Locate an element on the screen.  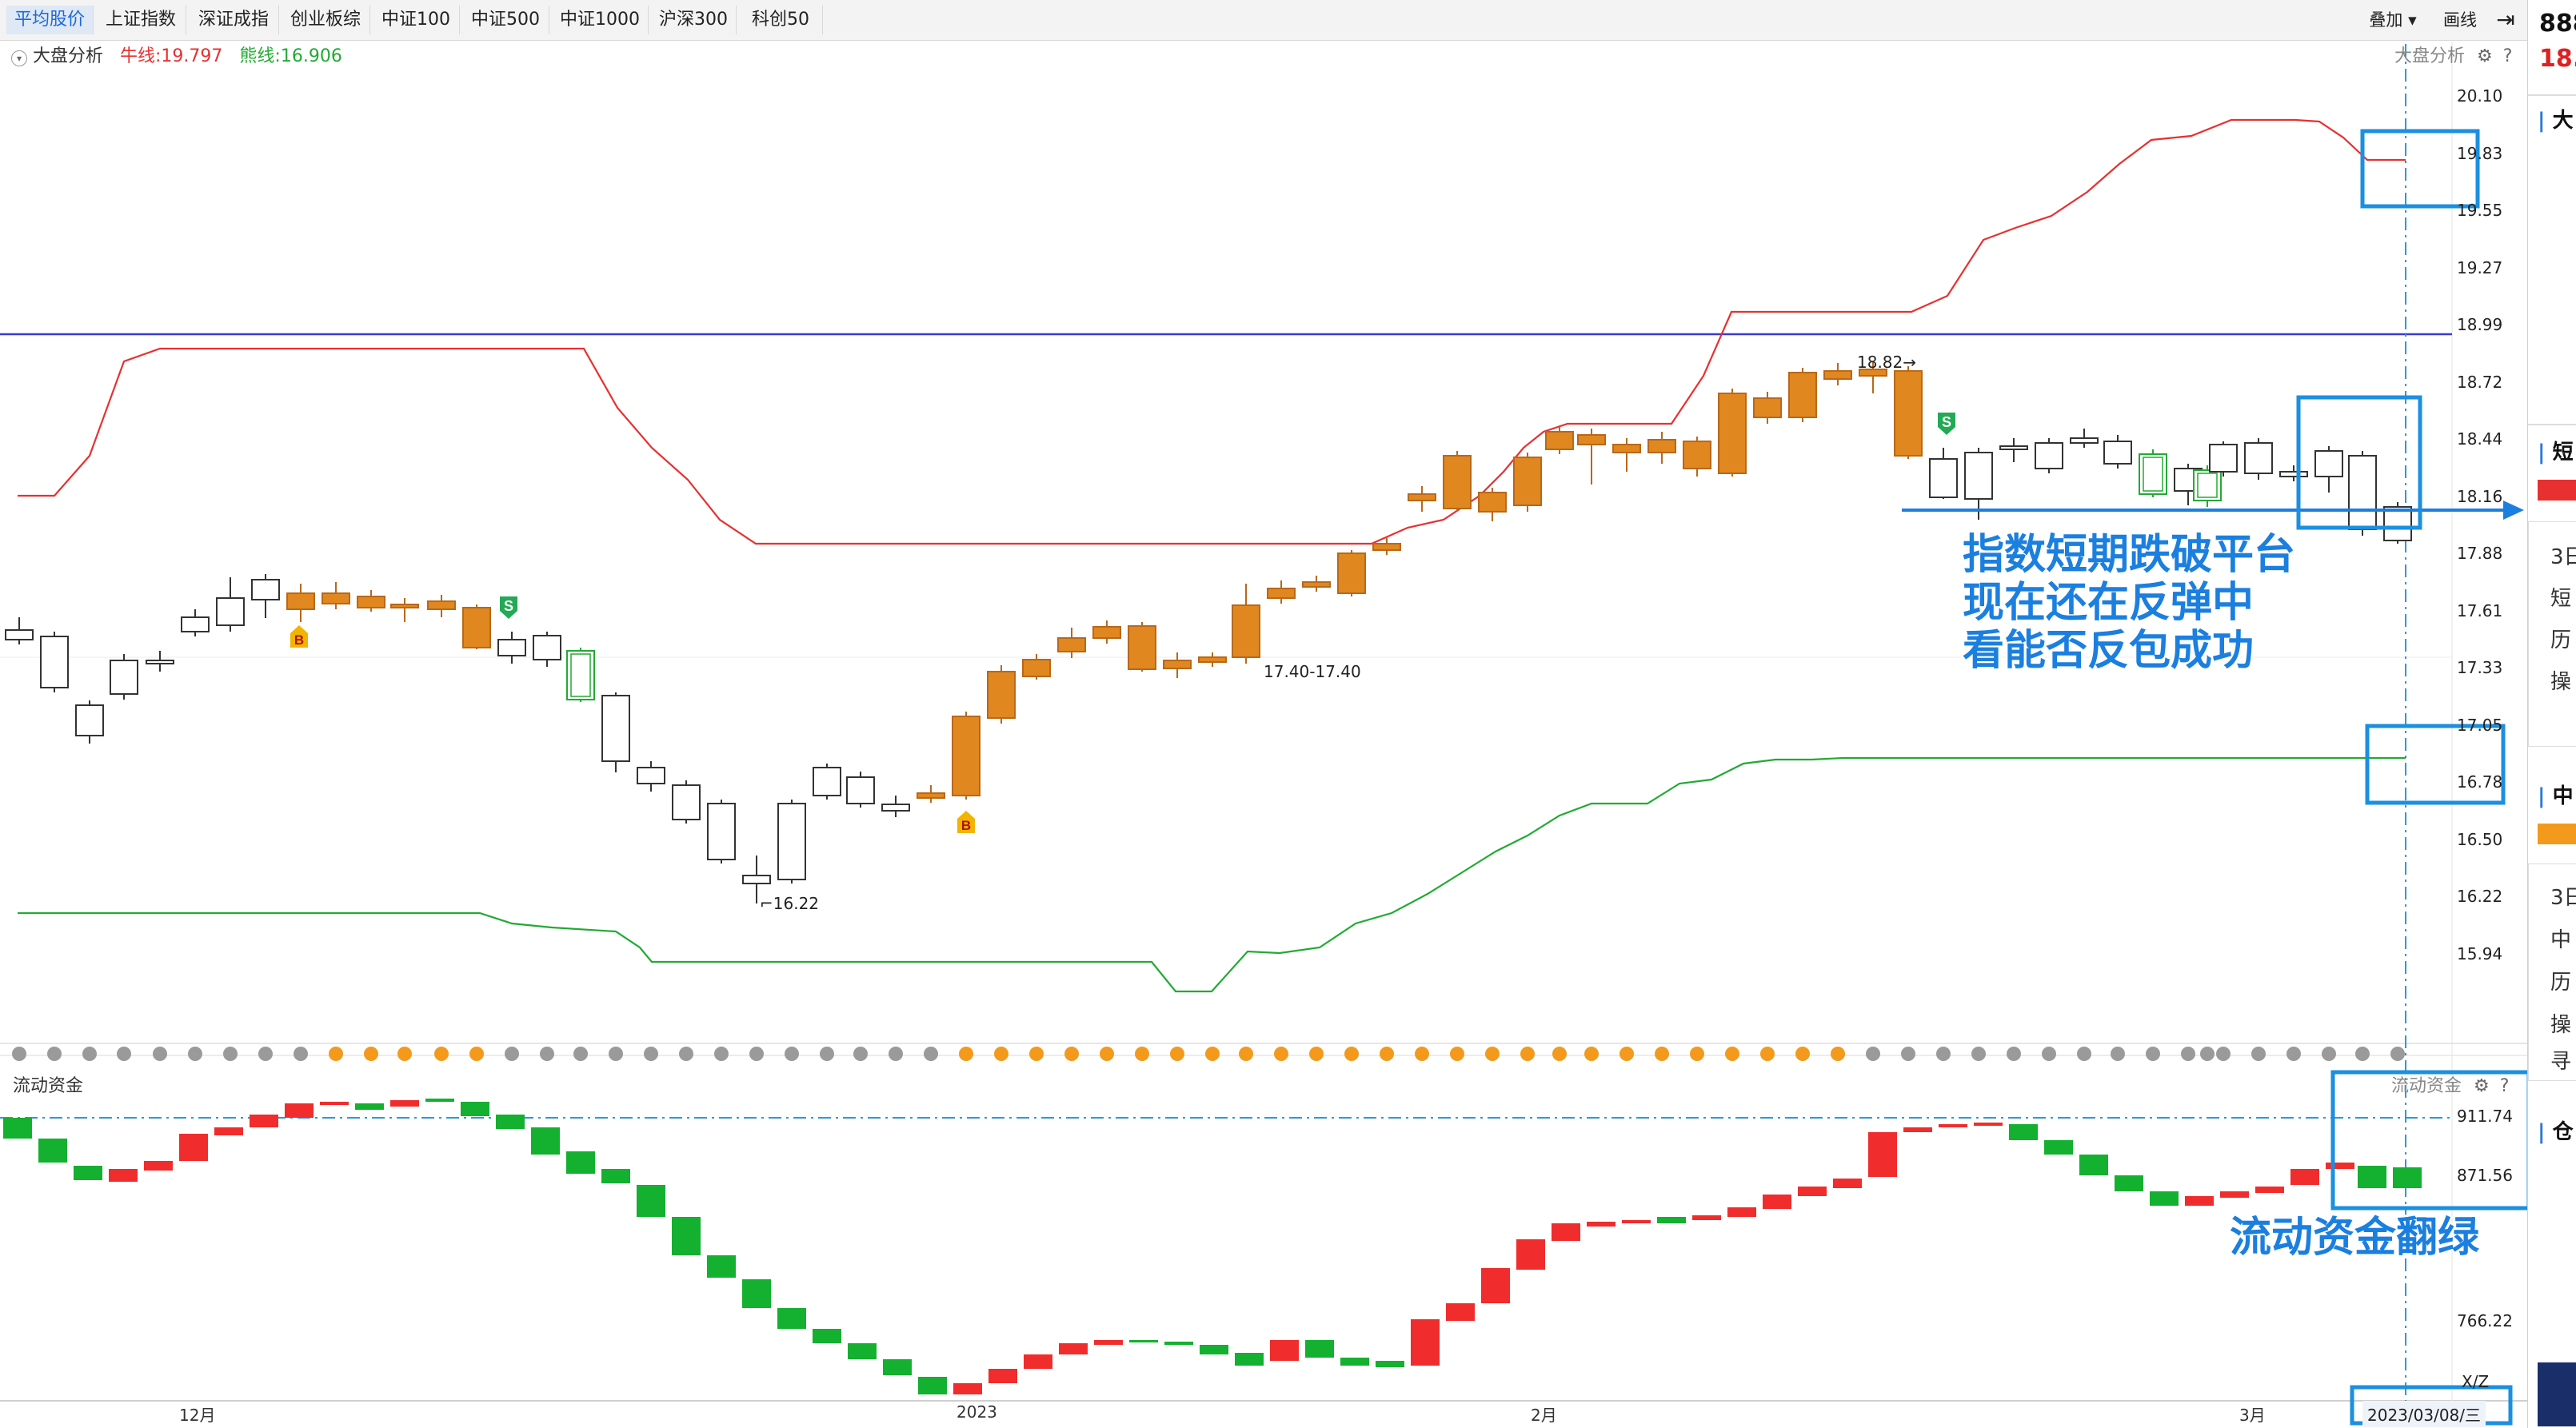
collapse-icon: ⇥ is located at coordinates (2506, 19).